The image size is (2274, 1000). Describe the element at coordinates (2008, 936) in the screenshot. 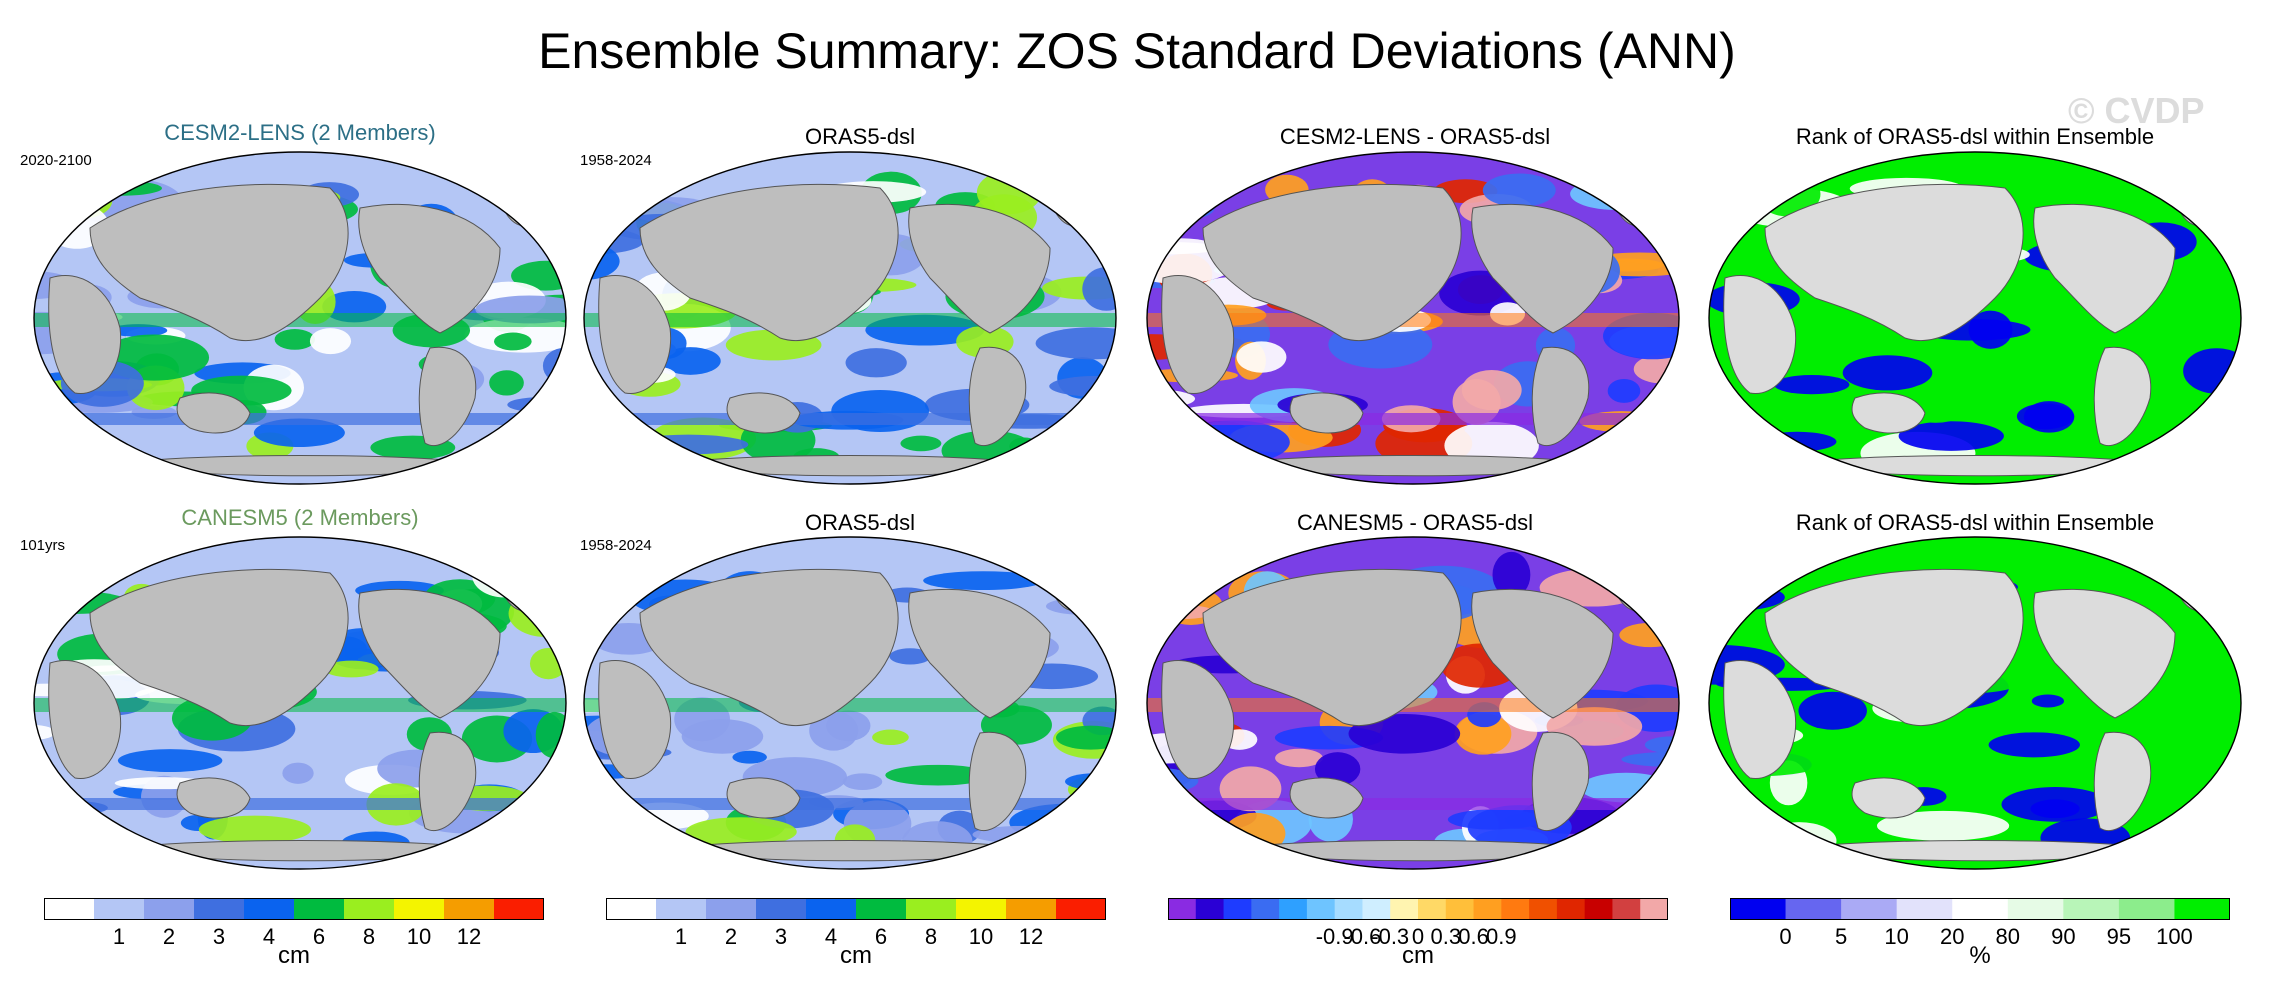

I see `colorbar-tick-label: 80` at that location.